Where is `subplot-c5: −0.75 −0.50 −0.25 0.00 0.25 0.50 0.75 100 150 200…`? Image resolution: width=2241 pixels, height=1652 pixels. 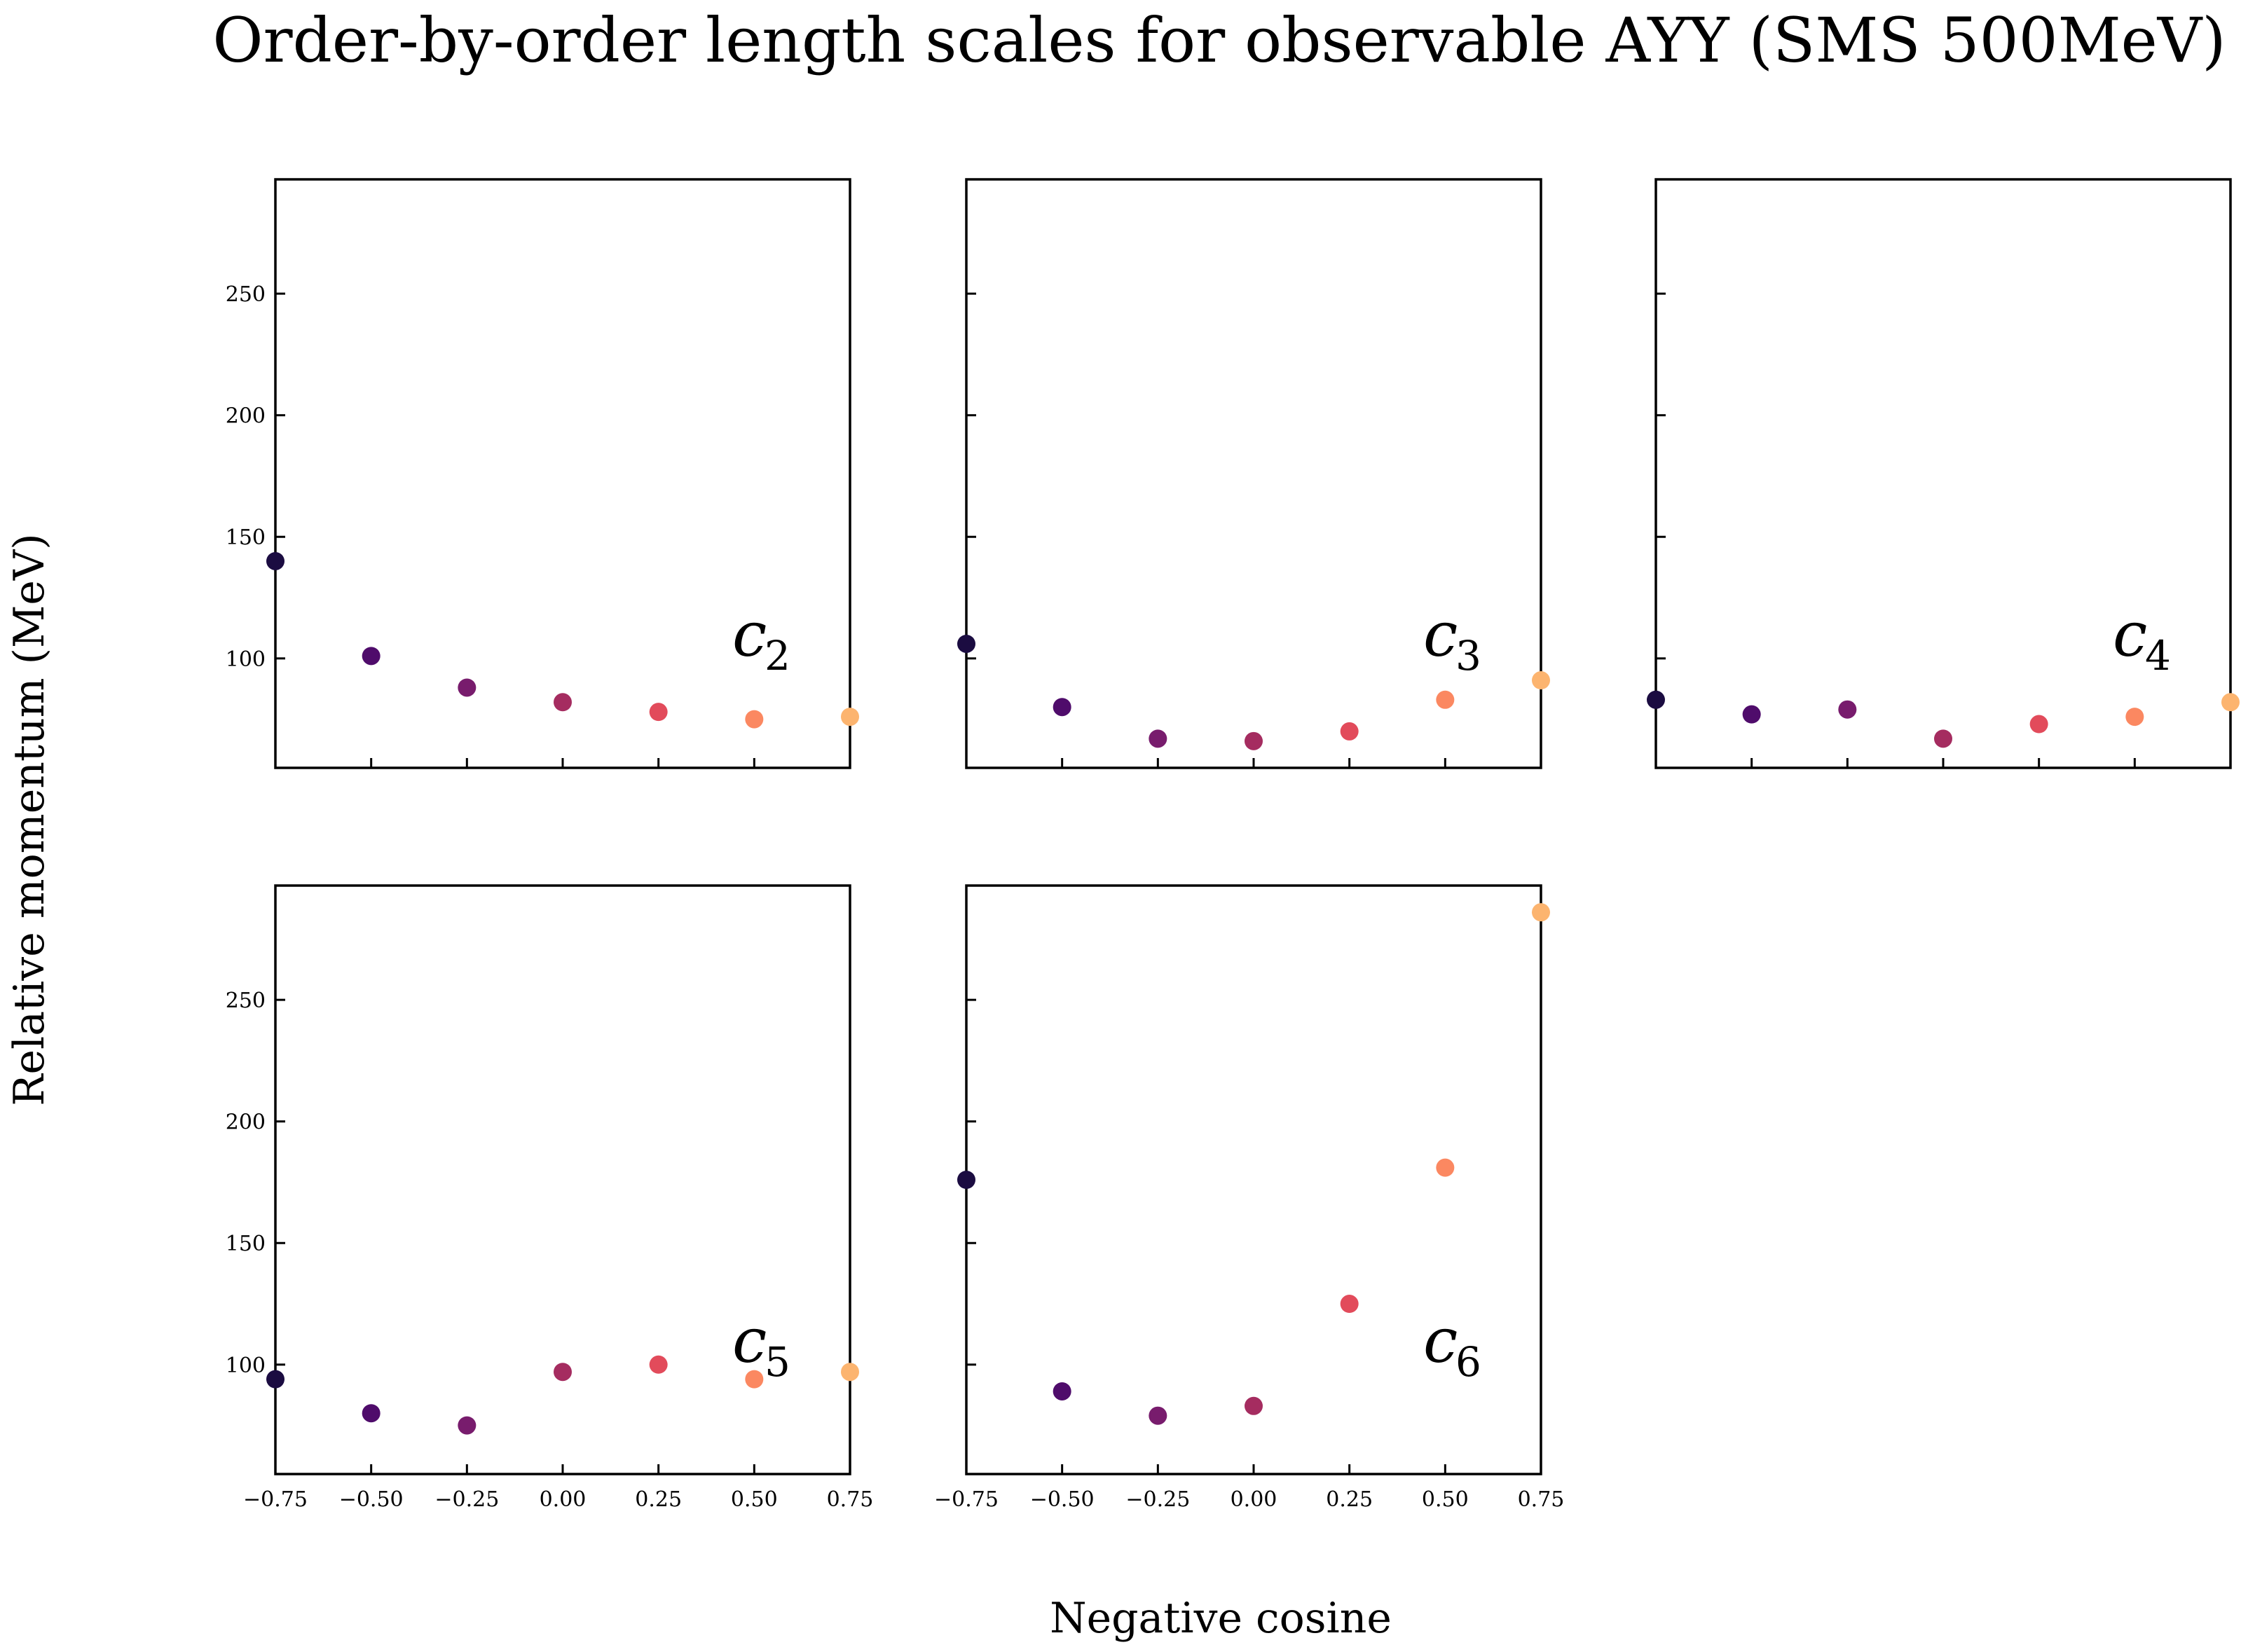
subplot-c5: −0.75 −0.50 −0.25 0.00 0.25 0.50 0.75 100 150 200… is located at coordinates (550, 1198).